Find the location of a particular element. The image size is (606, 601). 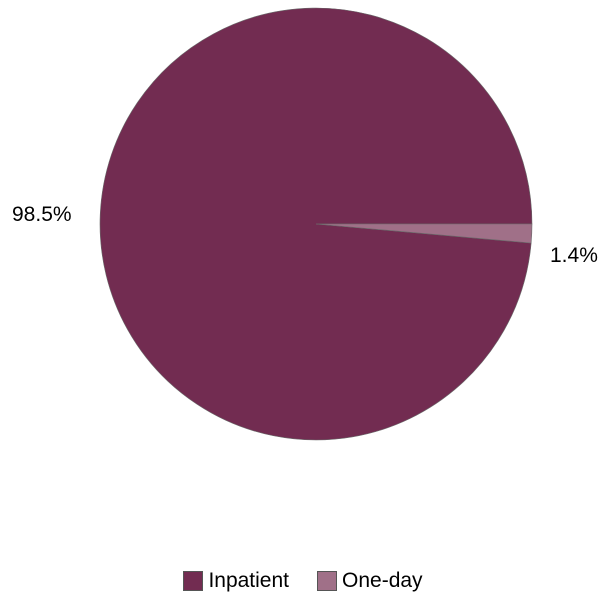

pie-slice-one-day is located at coordinates (424, 233).